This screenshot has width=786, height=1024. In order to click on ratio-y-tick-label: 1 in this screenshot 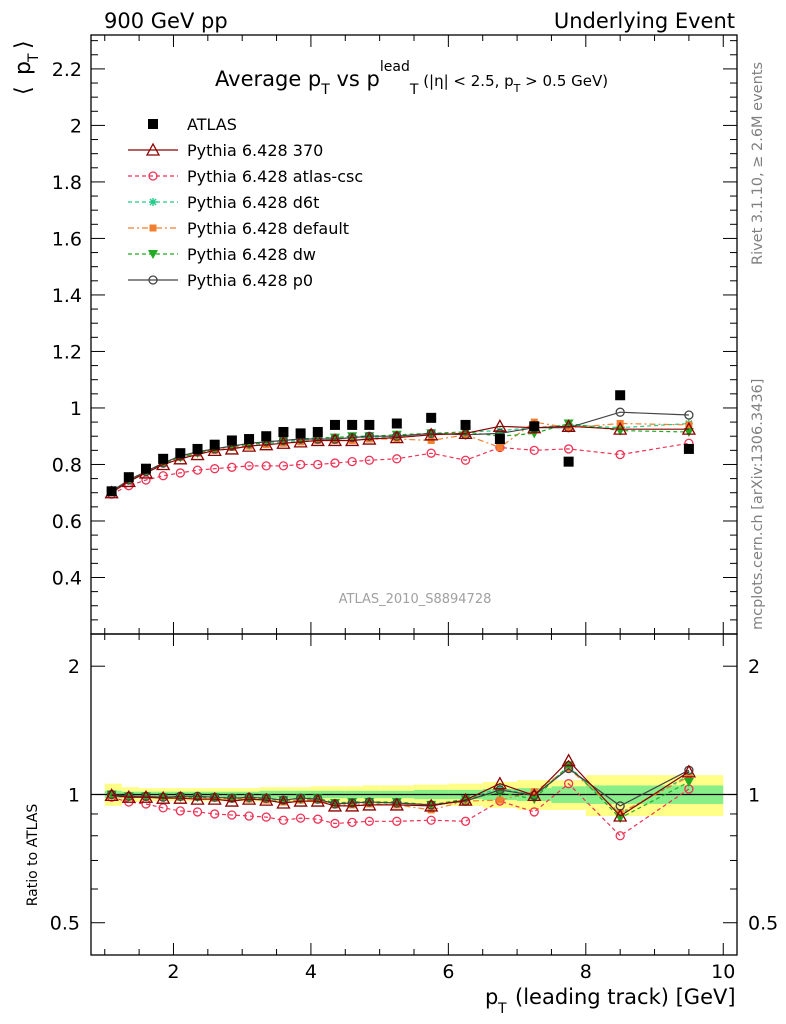, I will do `click(74, 795)`.